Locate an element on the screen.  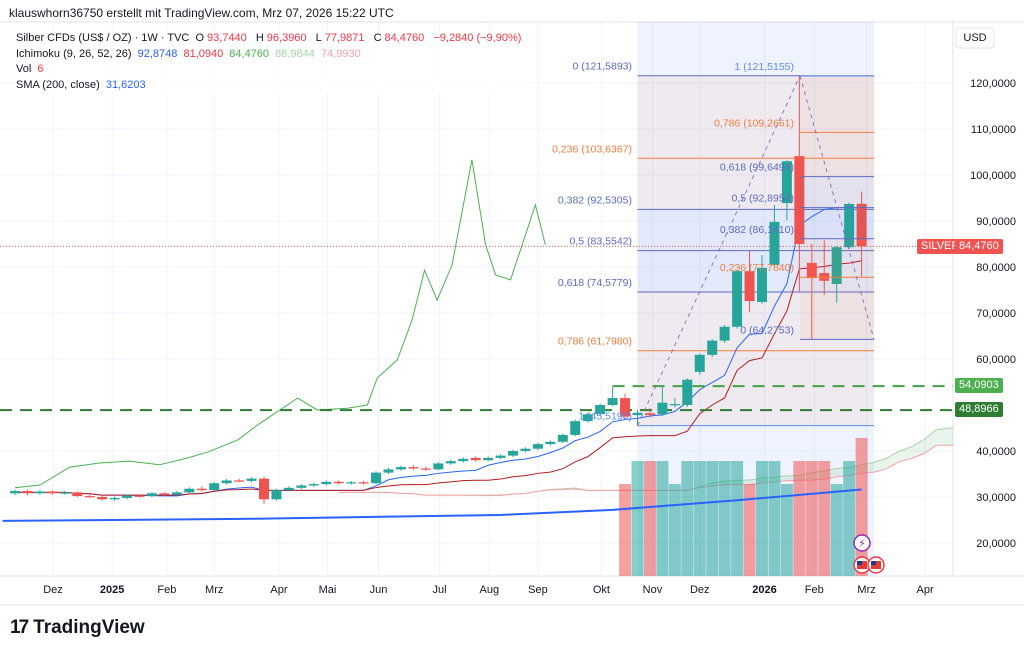
open-label: O 93,7440 is located at coordinates (222, 38).